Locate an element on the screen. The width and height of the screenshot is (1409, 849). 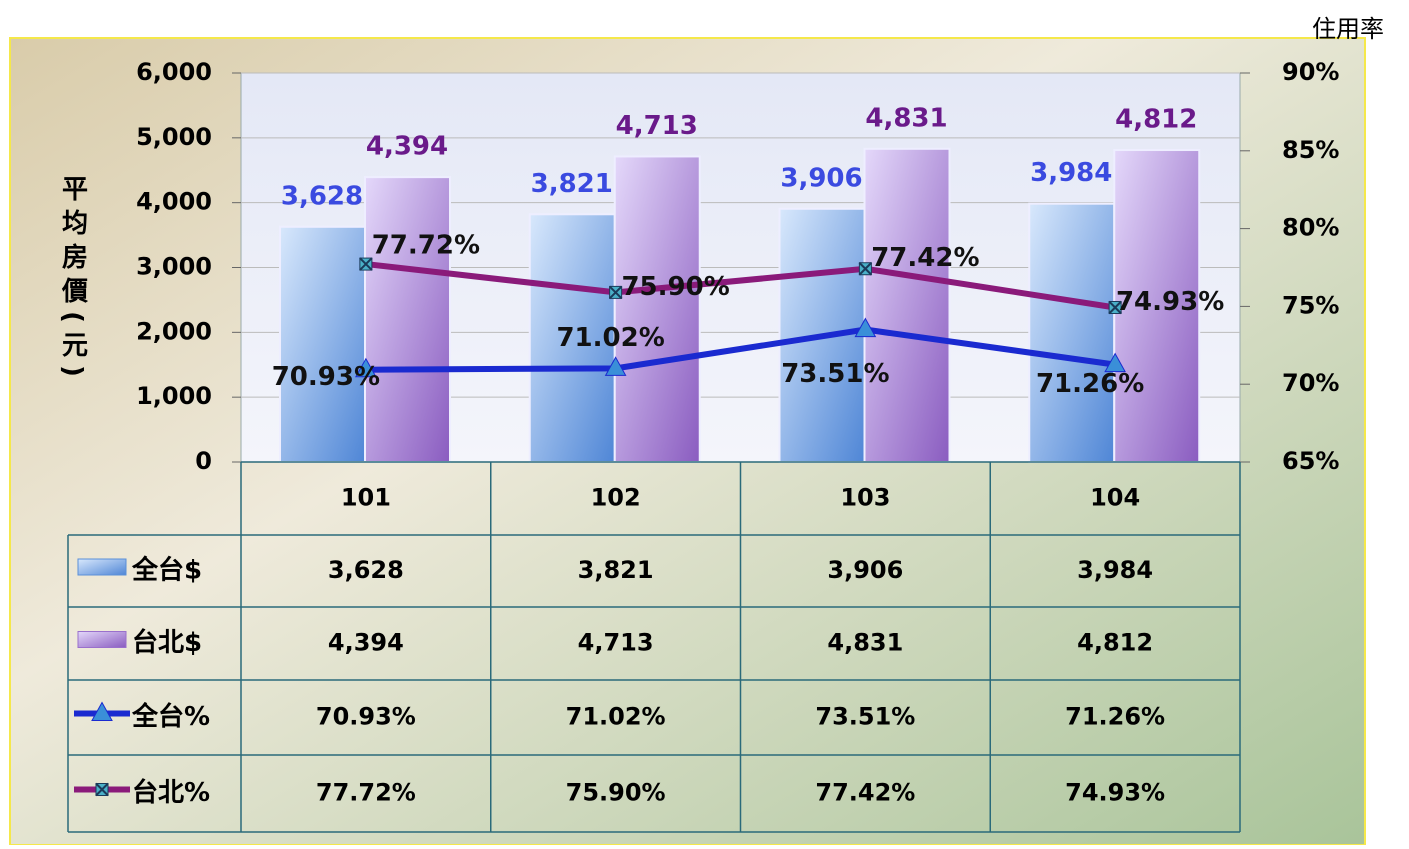
table-cell: 74.93% is located at coordinates (1115, 793).